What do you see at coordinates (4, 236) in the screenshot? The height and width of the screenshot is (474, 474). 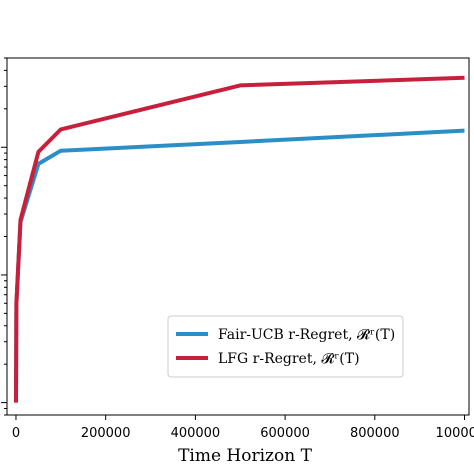 I see `y-axis-ticks` at bounding box center [4, 236].